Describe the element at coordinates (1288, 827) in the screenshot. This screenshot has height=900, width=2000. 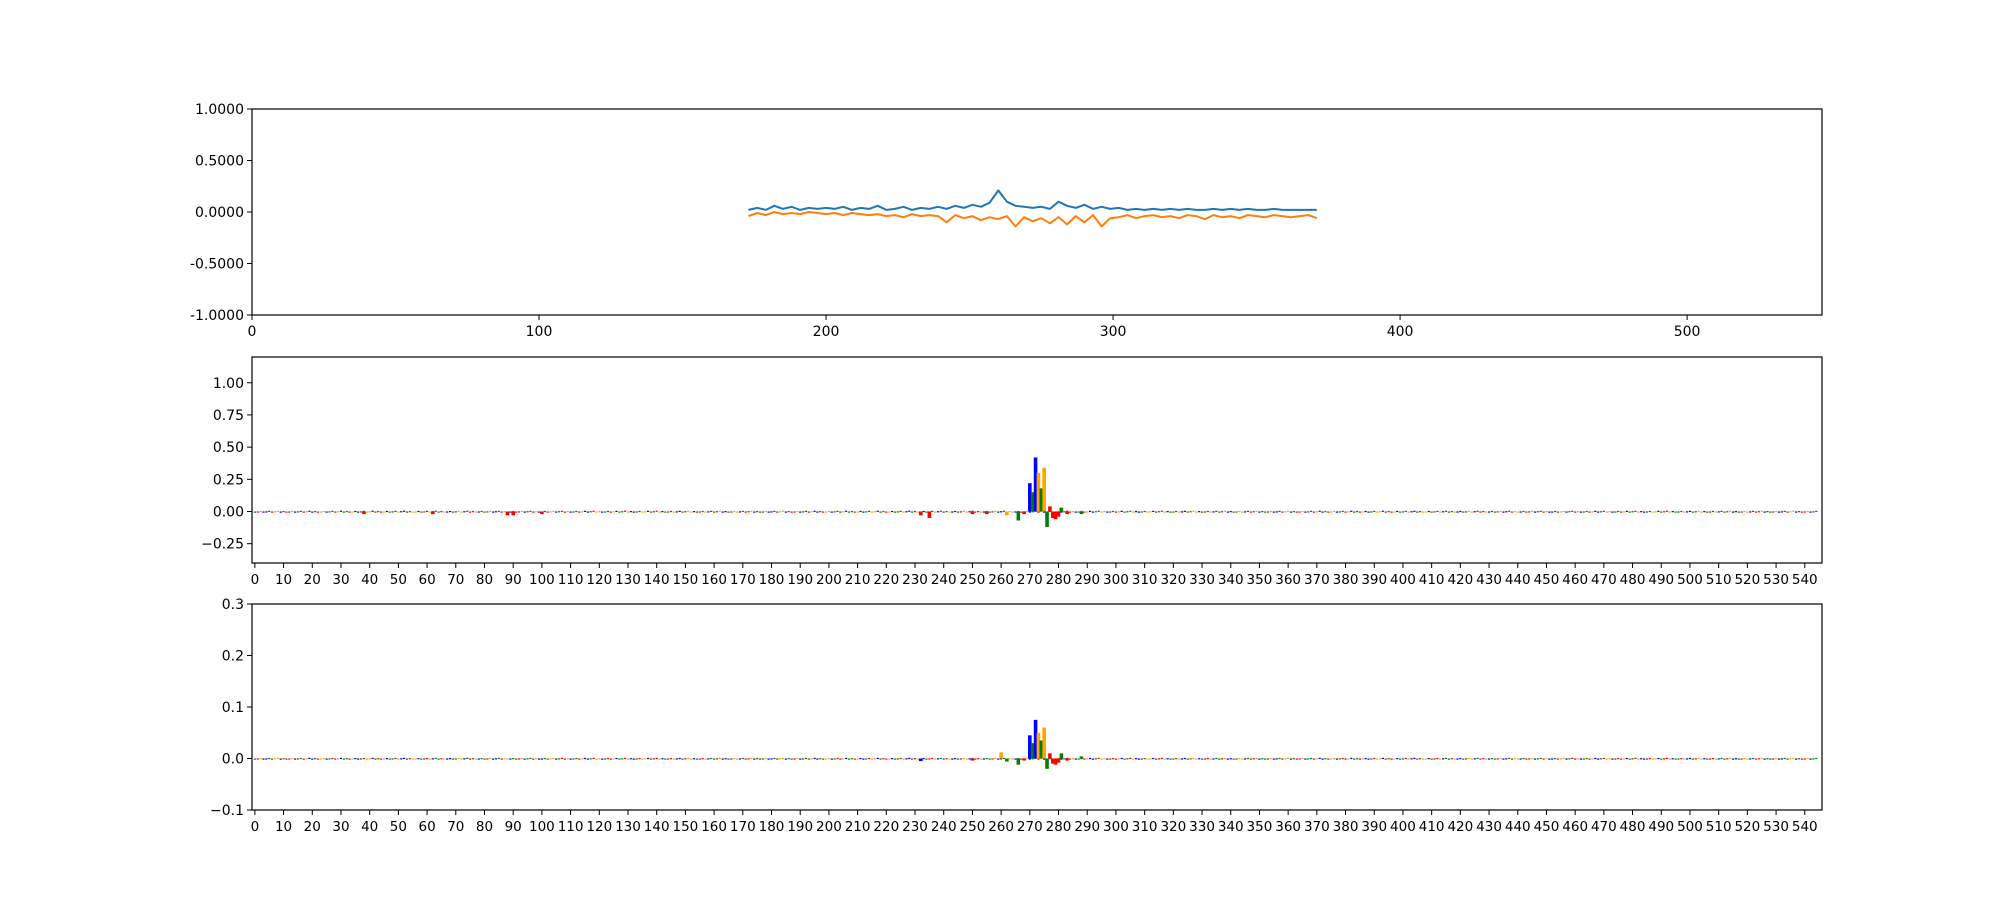
I see `x-tick-label: 360` at that location.